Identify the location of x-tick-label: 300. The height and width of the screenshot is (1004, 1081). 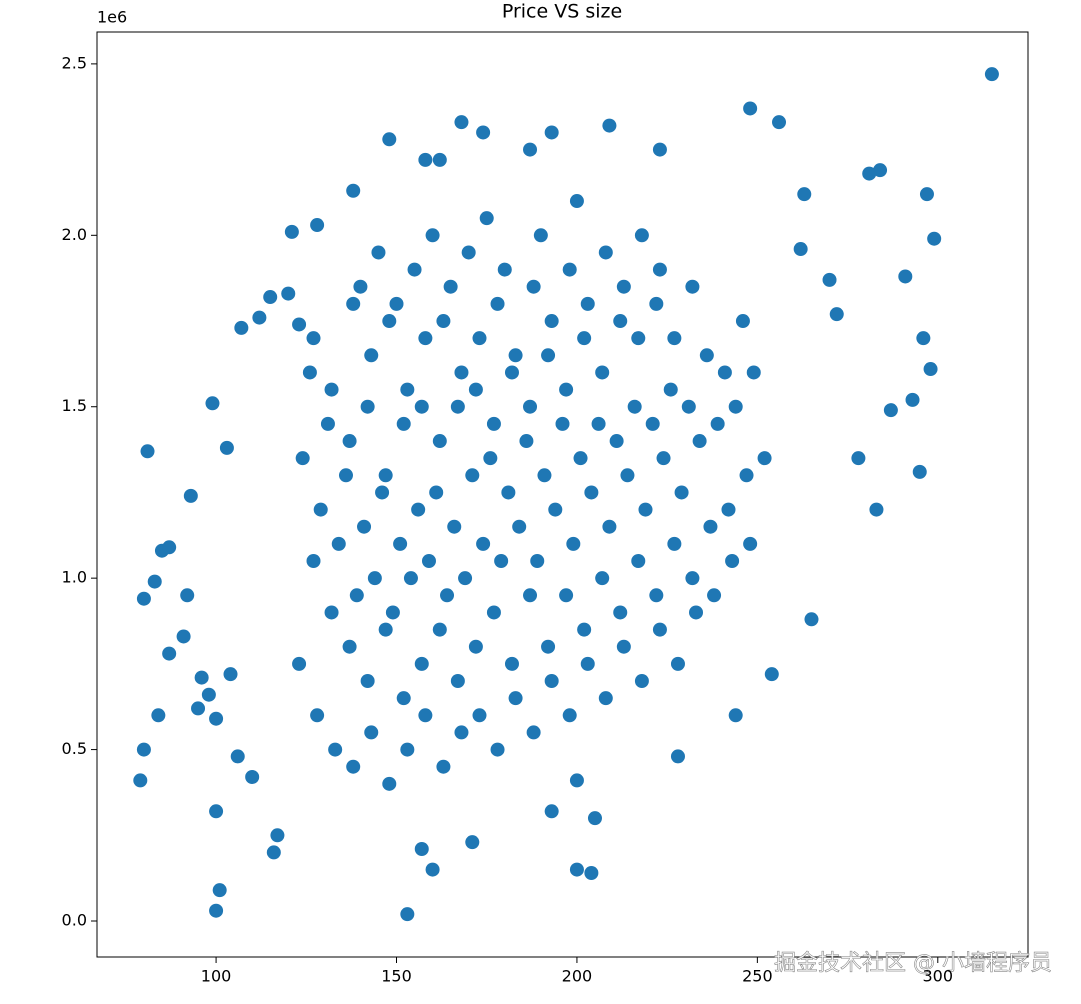
(938, 976).